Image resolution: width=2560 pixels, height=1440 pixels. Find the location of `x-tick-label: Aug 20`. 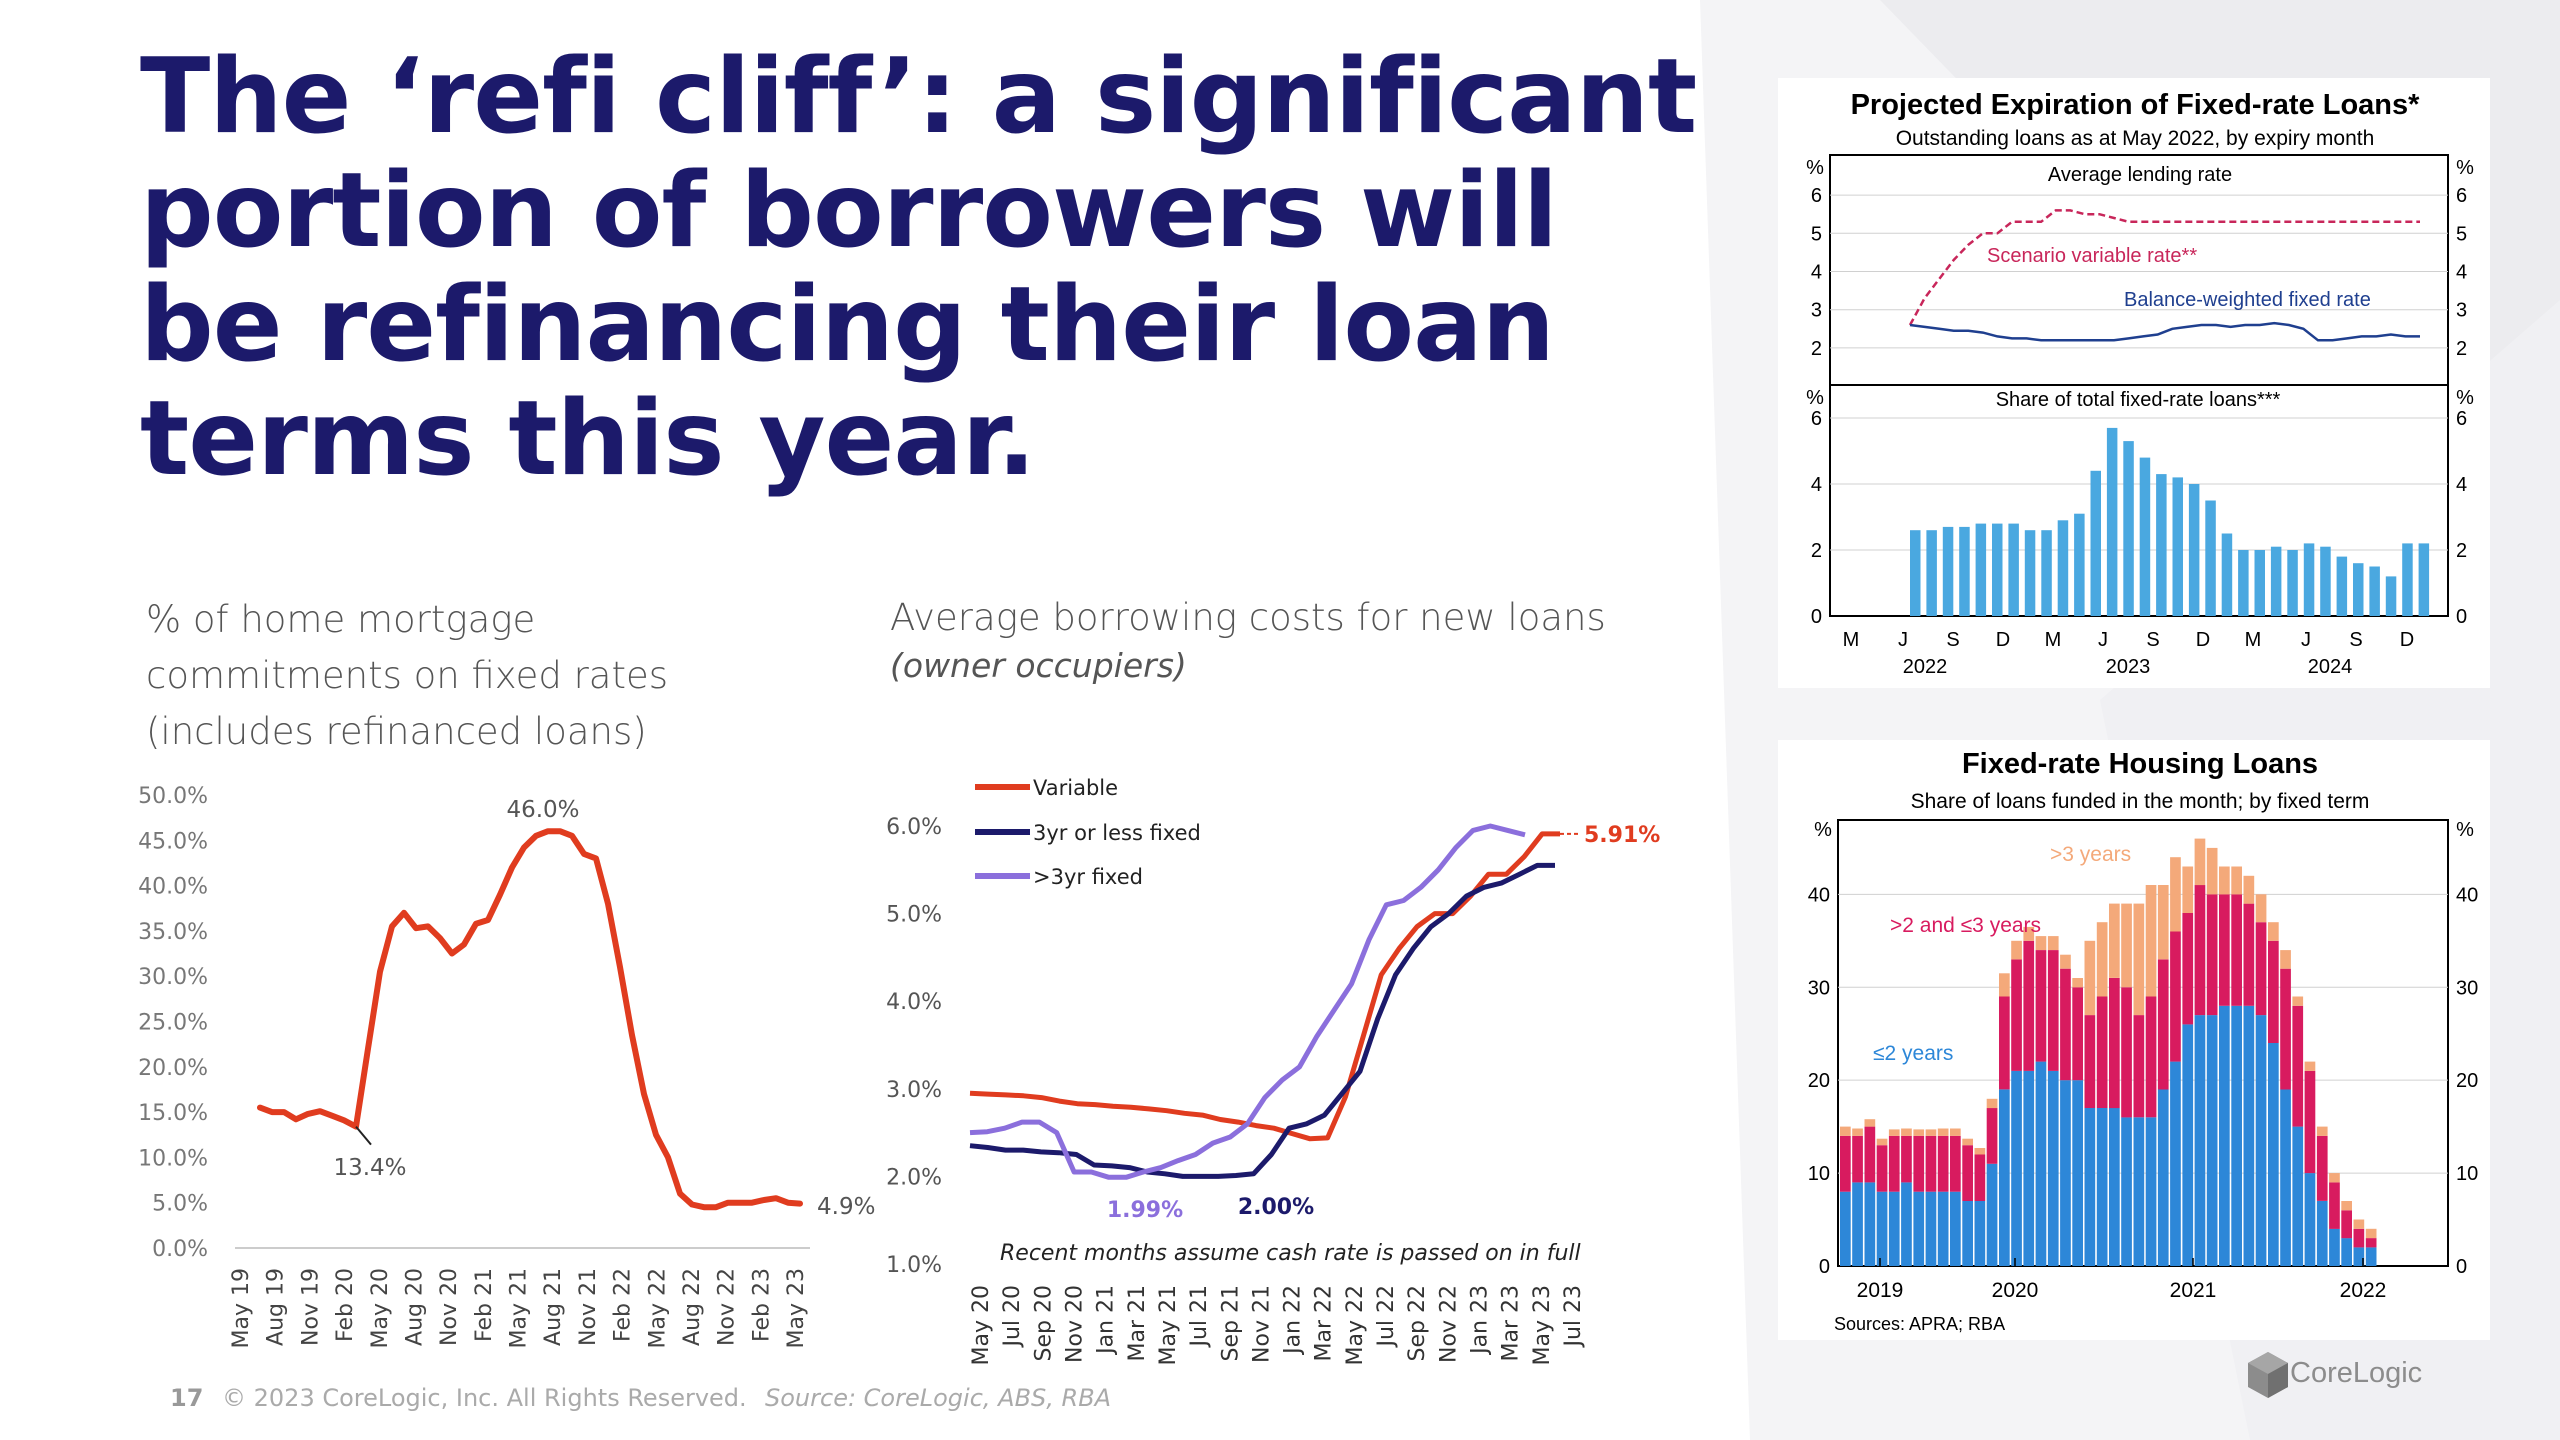

x-tick-label: Aug 20 is located at coordinates (414, 1307).